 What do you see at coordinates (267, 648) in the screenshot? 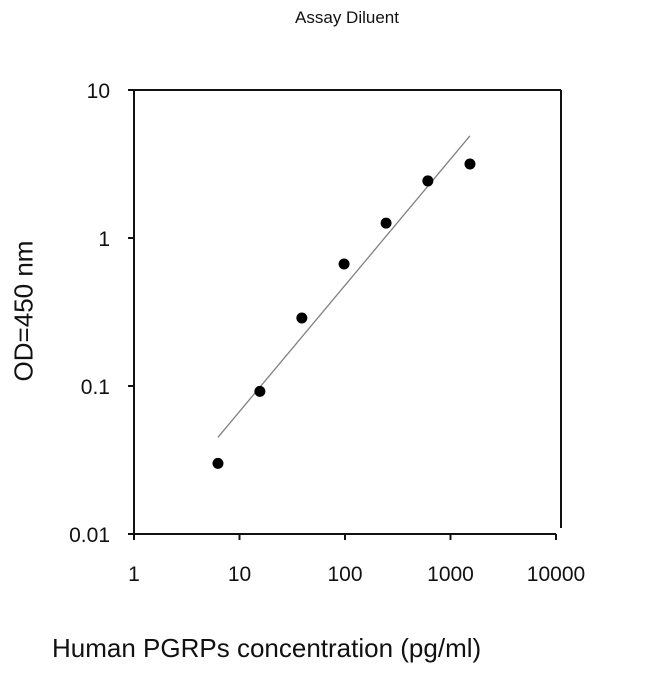
I see `x-axis-label: Human PGRPs concentration (pg/ml)` at bounding box center [267, 648].